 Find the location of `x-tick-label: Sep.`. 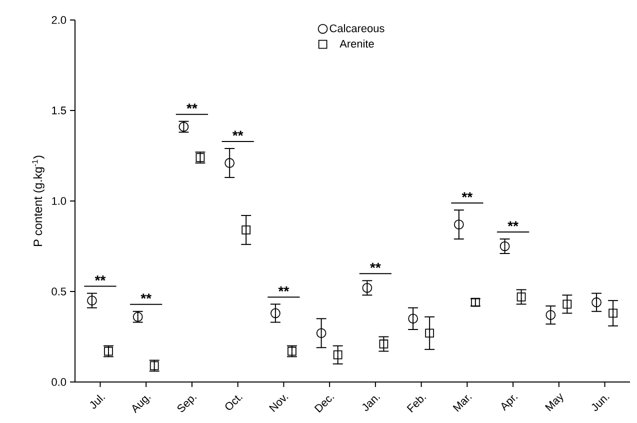

x-tick-label: Sep. is located at coordinates (187, 404).